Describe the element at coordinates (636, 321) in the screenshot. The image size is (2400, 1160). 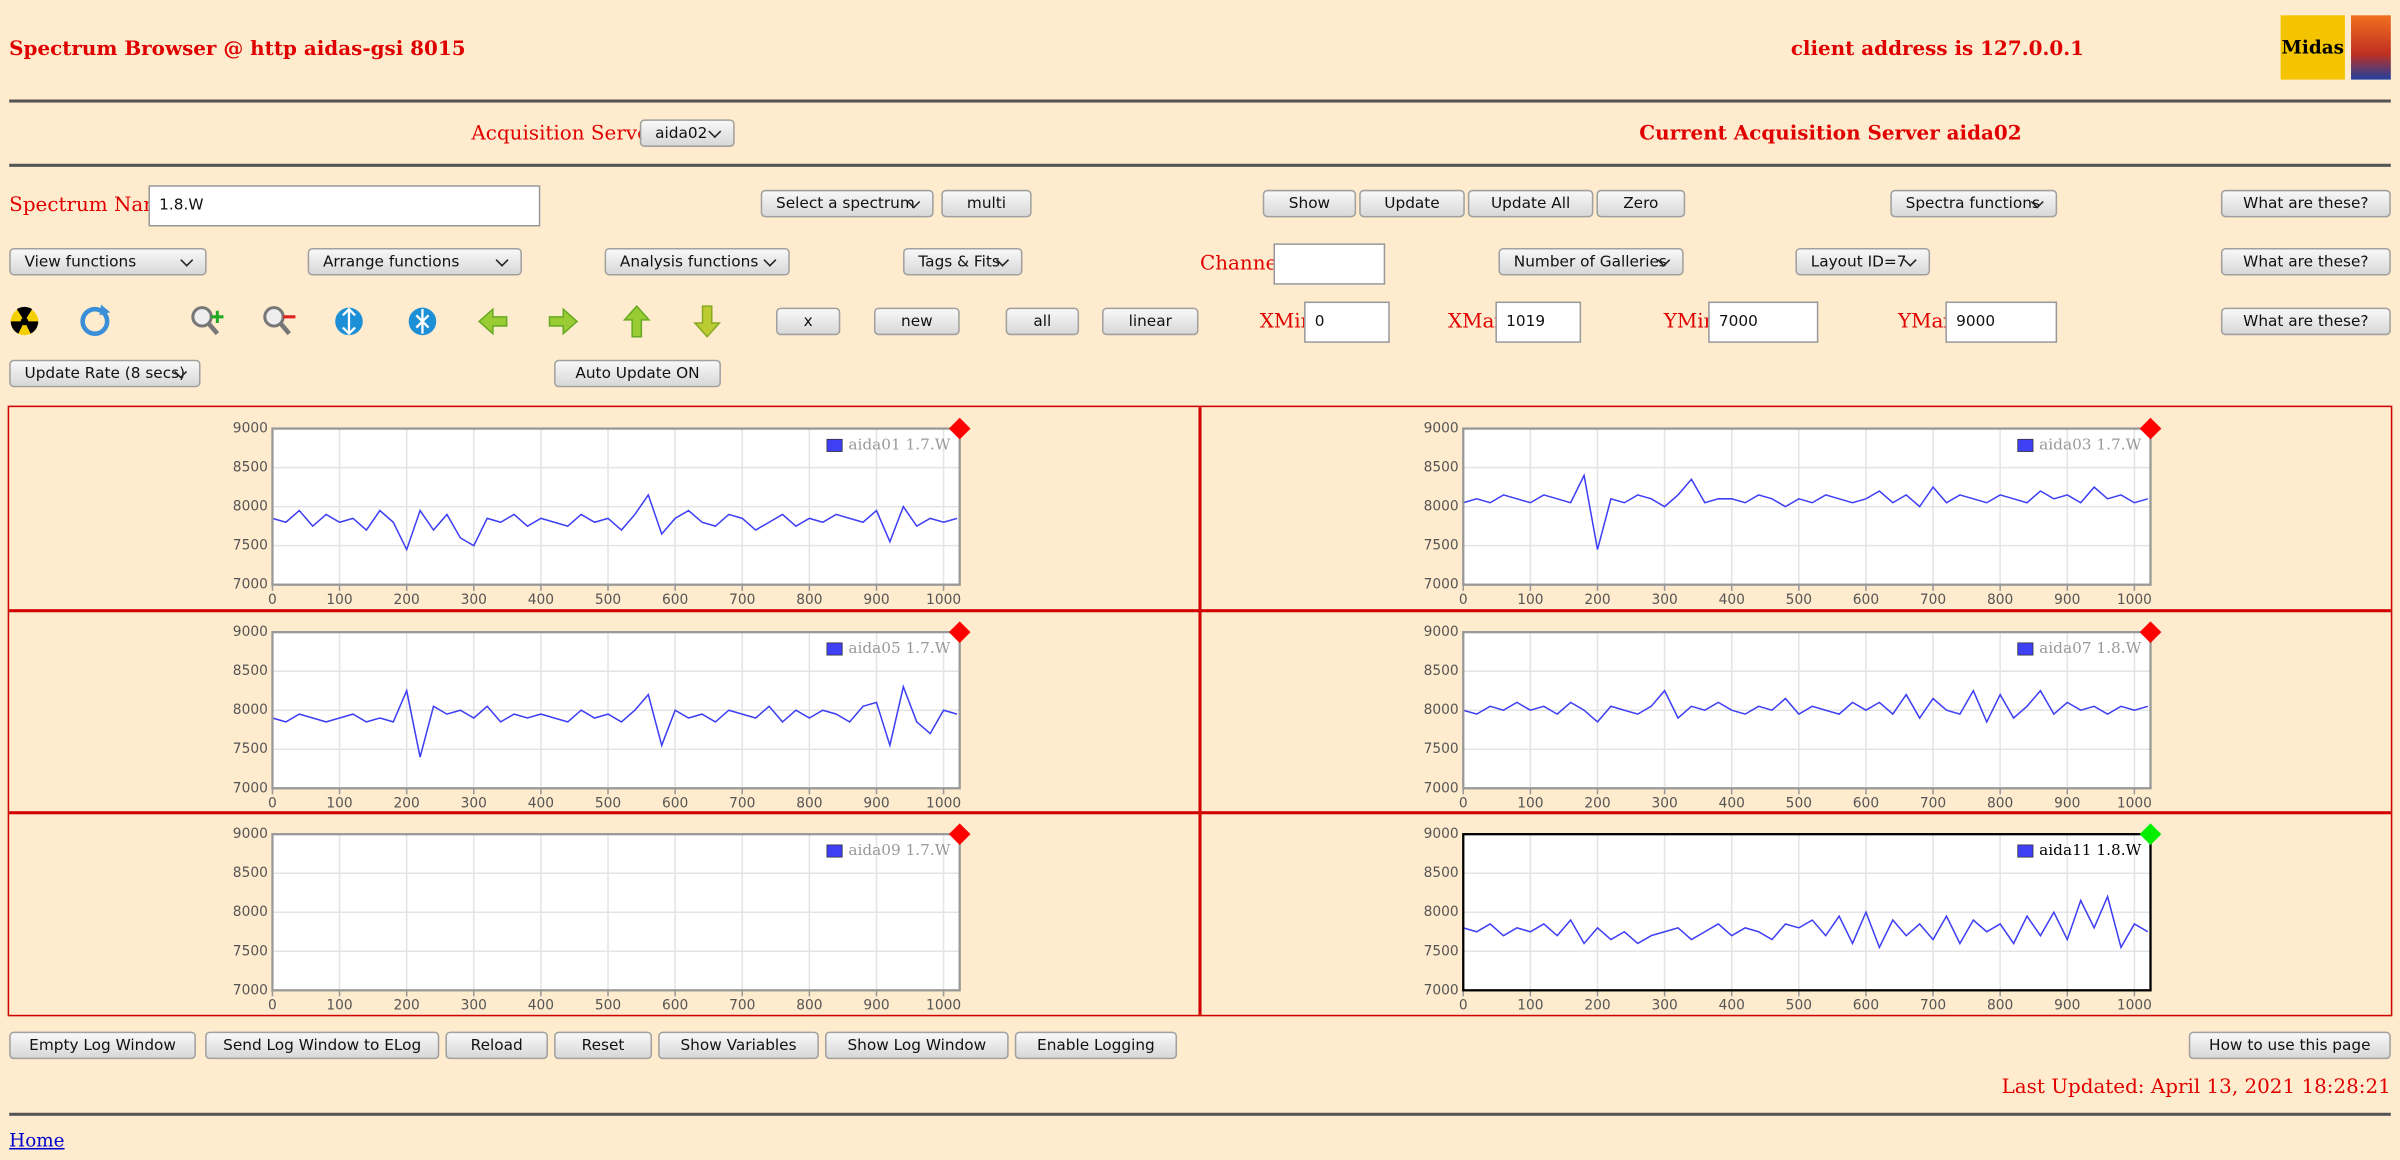
I see `up-arrow-icon` at that location.